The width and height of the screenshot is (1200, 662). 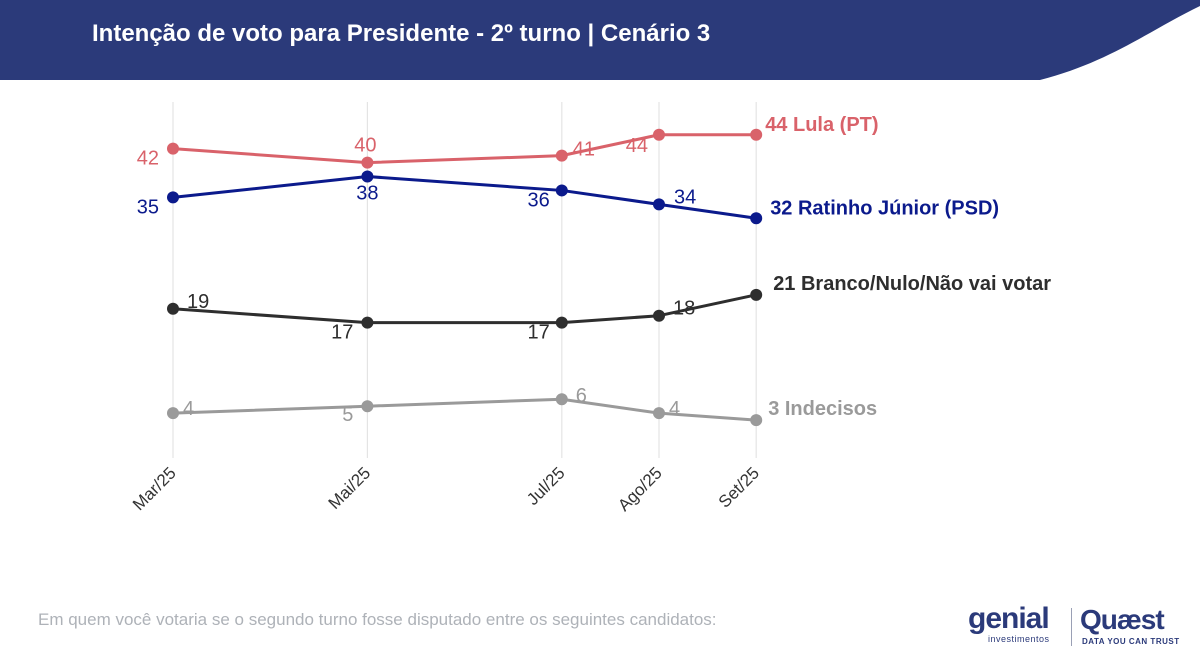 I want to click on x-tick-label-4: Set/25, so click(x=739, y=487).